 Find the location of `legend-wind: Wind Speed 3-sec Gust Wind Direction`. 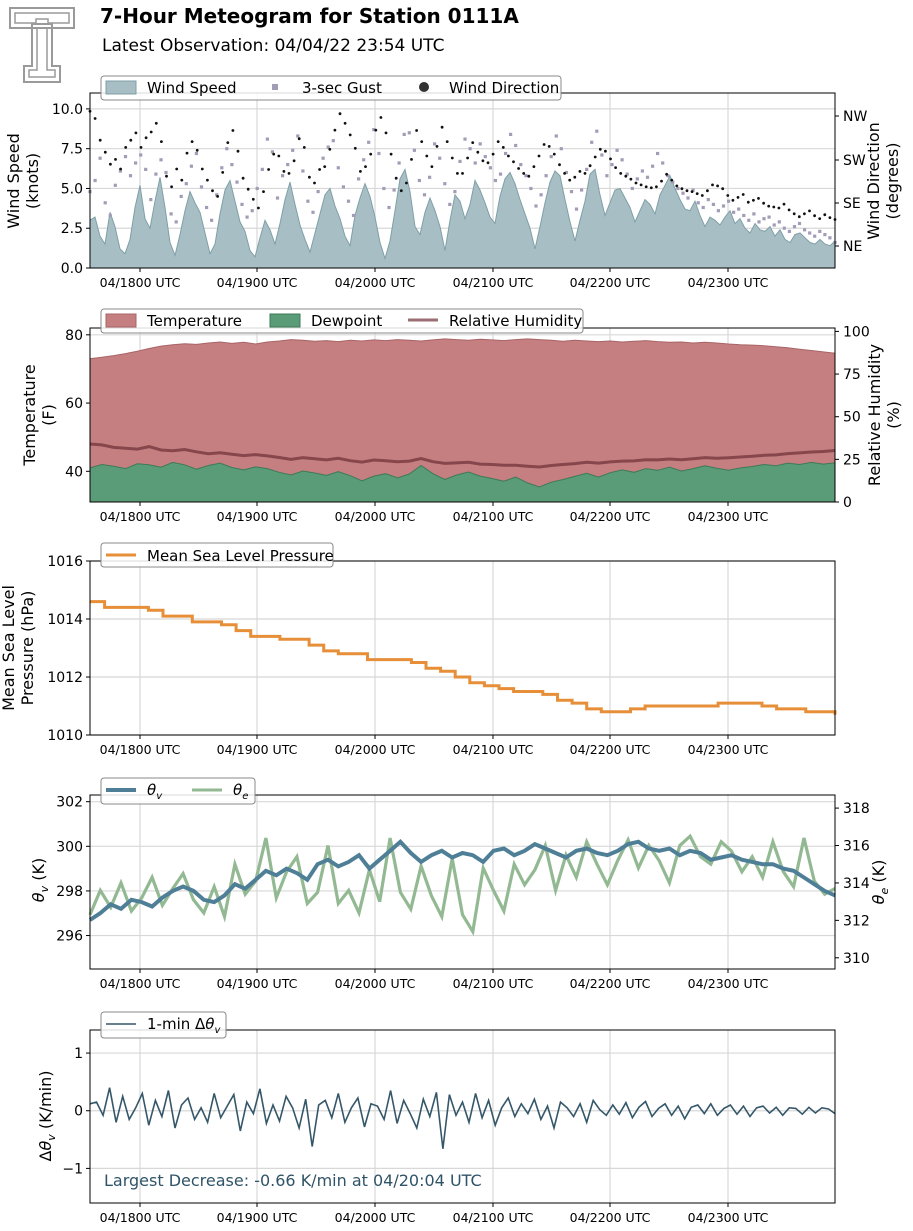

legend-wind: Wind Speed 3-sec Gust Wind Direction is located at coordinates (331, 88).